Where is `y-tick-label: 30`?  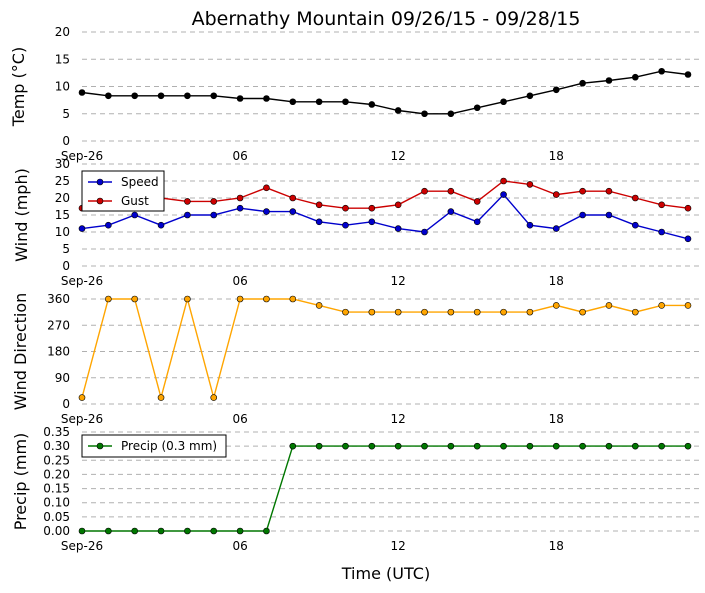 y-tick-label: 30 is located at coordinates (62, 164).